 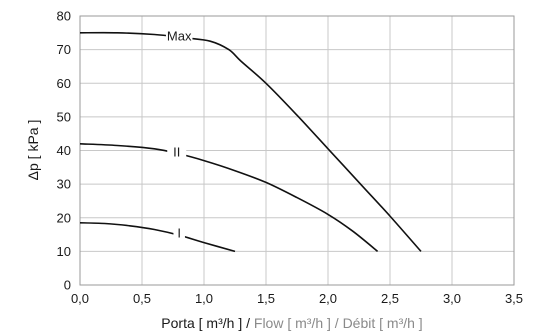 I want to click on curve-i, so click(x=157, y=237).